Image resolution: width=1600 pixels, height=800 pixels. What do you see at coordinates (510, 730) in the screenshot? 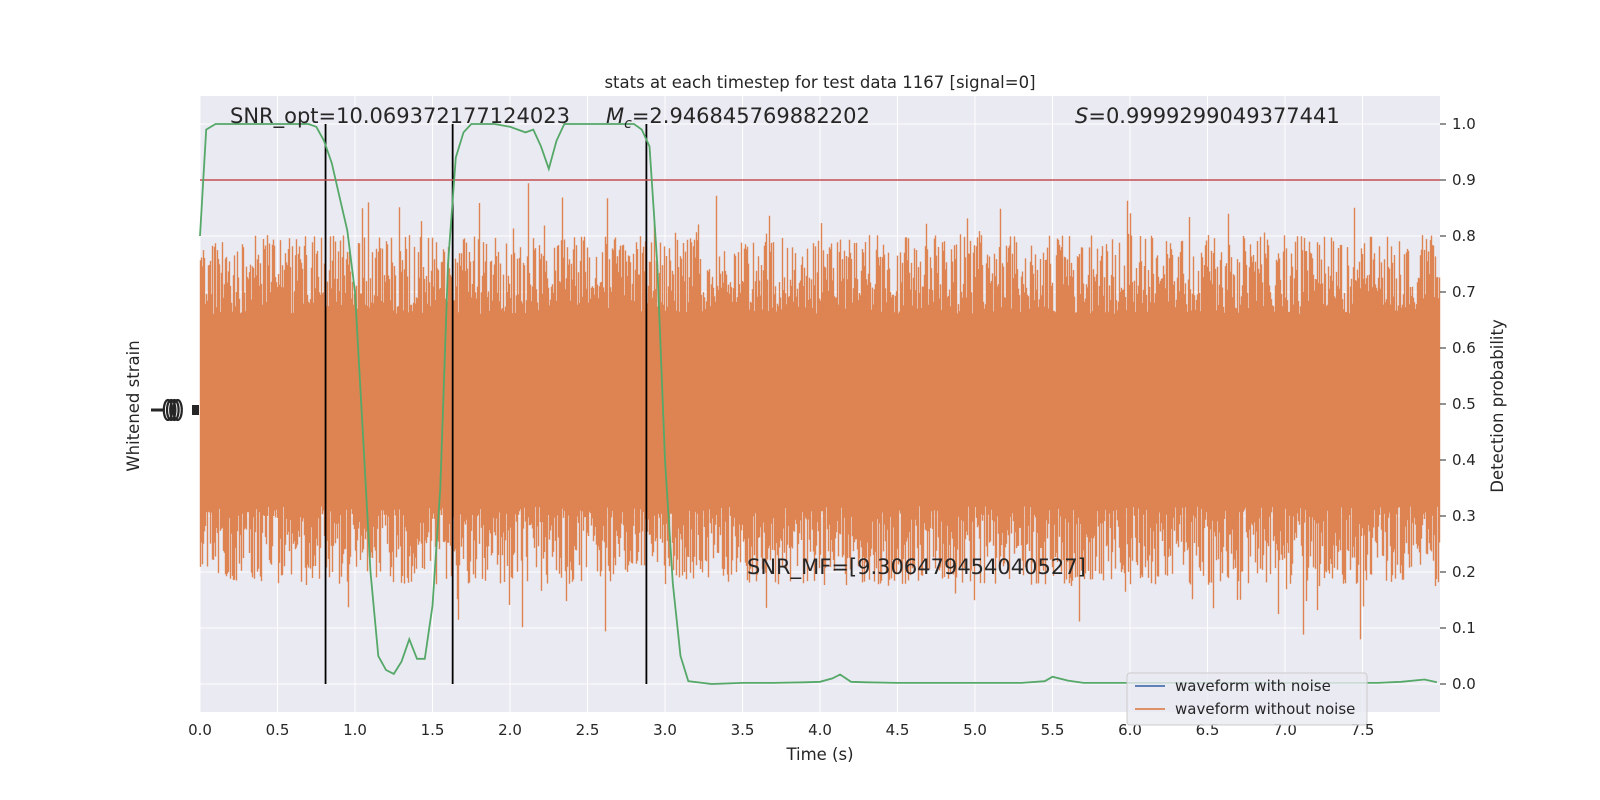
I see `x-tick-label: 2.0` at bounding box center [510, 730].